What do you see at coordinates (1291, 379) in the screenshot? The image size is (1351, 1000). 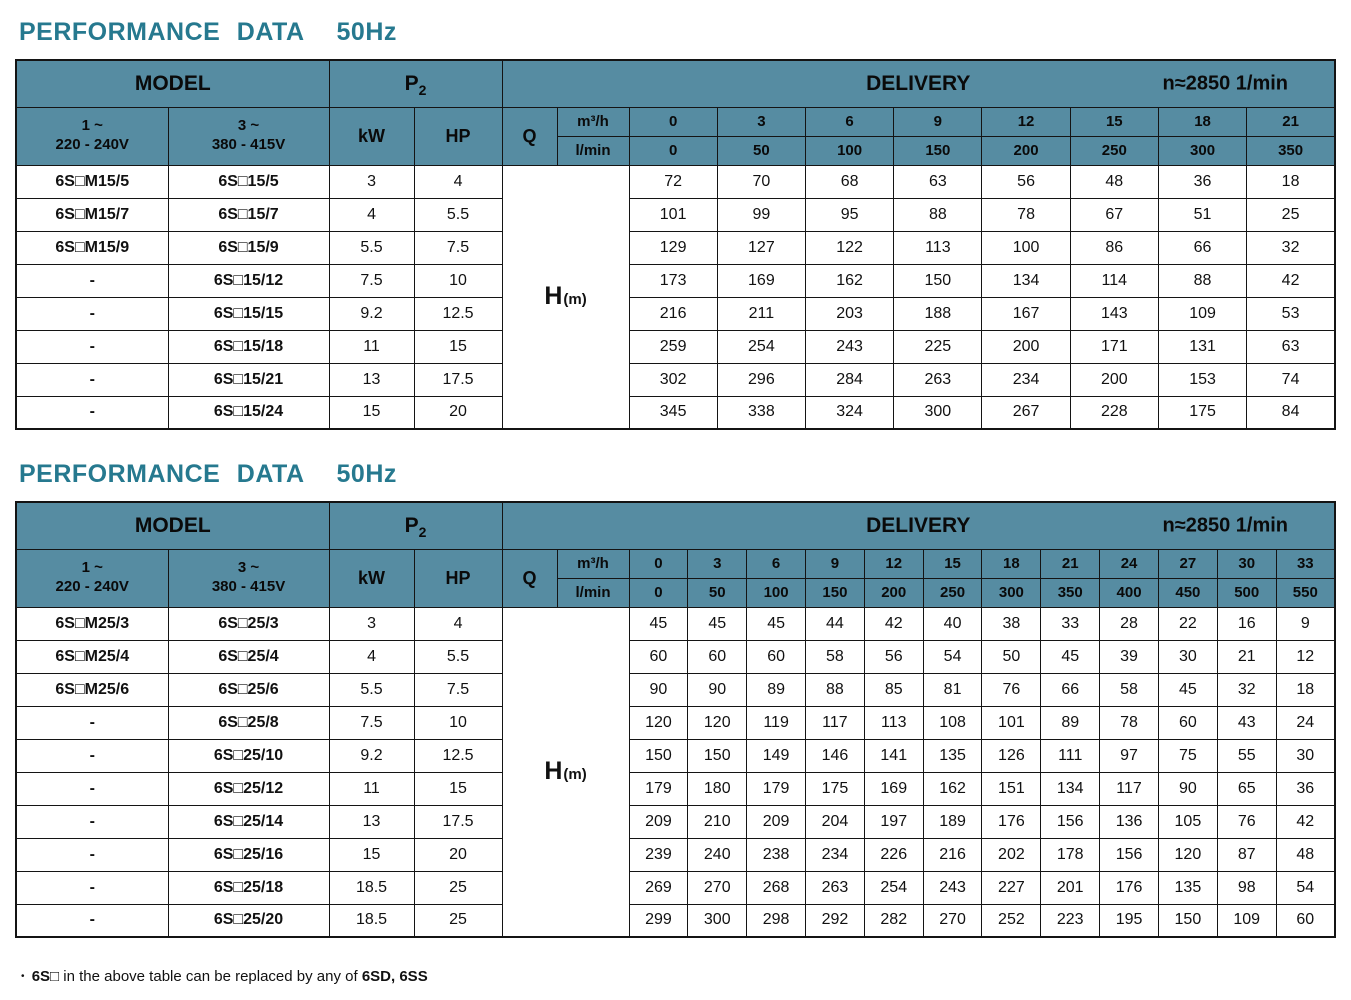 I see `head-value-cell: 74` at bounding box center [1291, 379].